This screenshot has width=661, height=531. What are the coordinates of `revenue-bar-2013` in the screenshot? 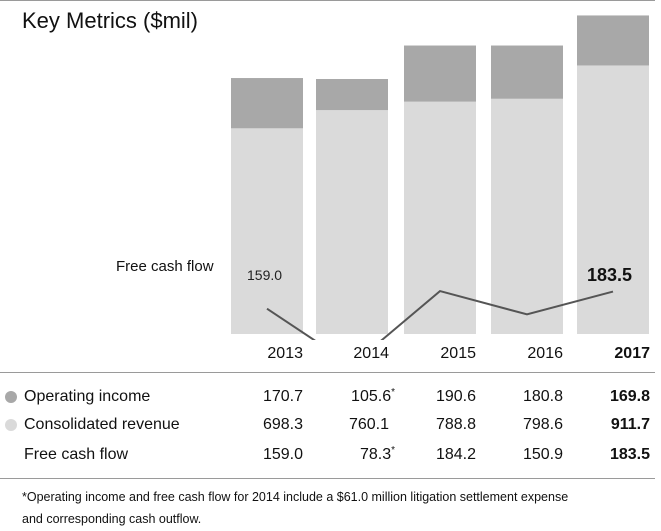 It's located at (267, 231).